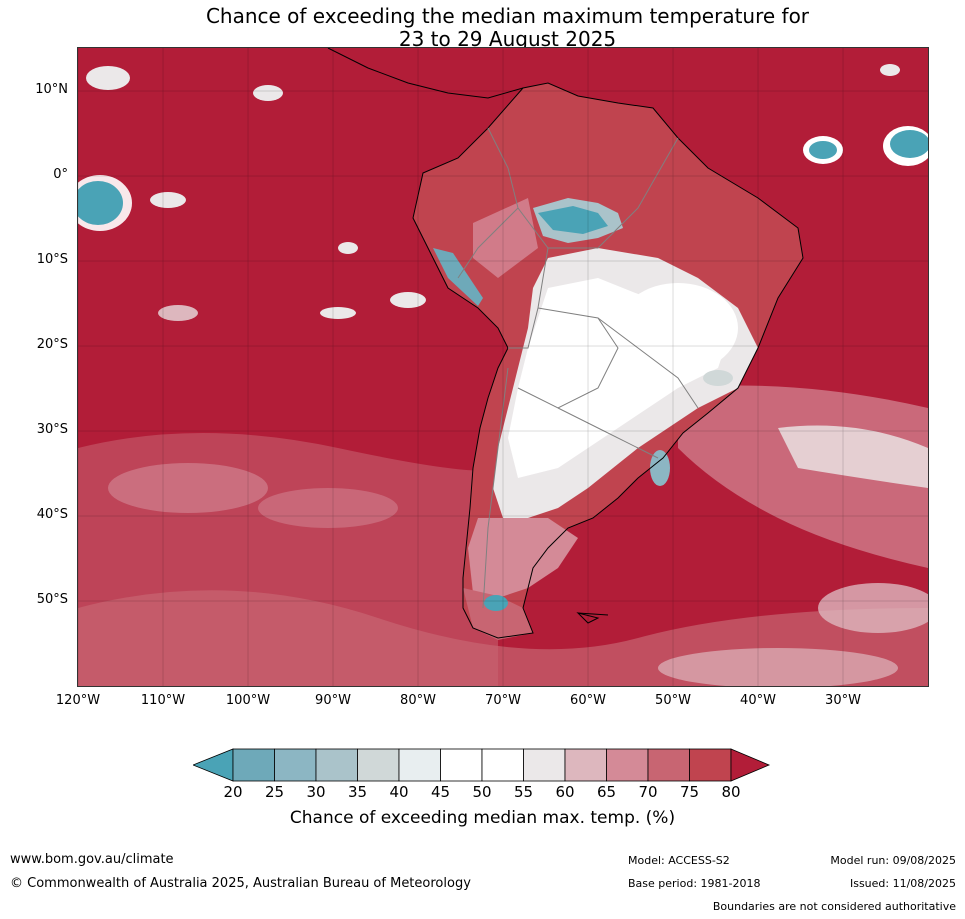 This screenshot has height=919, width=965. What do you see at coordinates (52, 599) in the screenshot?
I see `lat-label-50s: 50°S` at bounding box center [52, 599].